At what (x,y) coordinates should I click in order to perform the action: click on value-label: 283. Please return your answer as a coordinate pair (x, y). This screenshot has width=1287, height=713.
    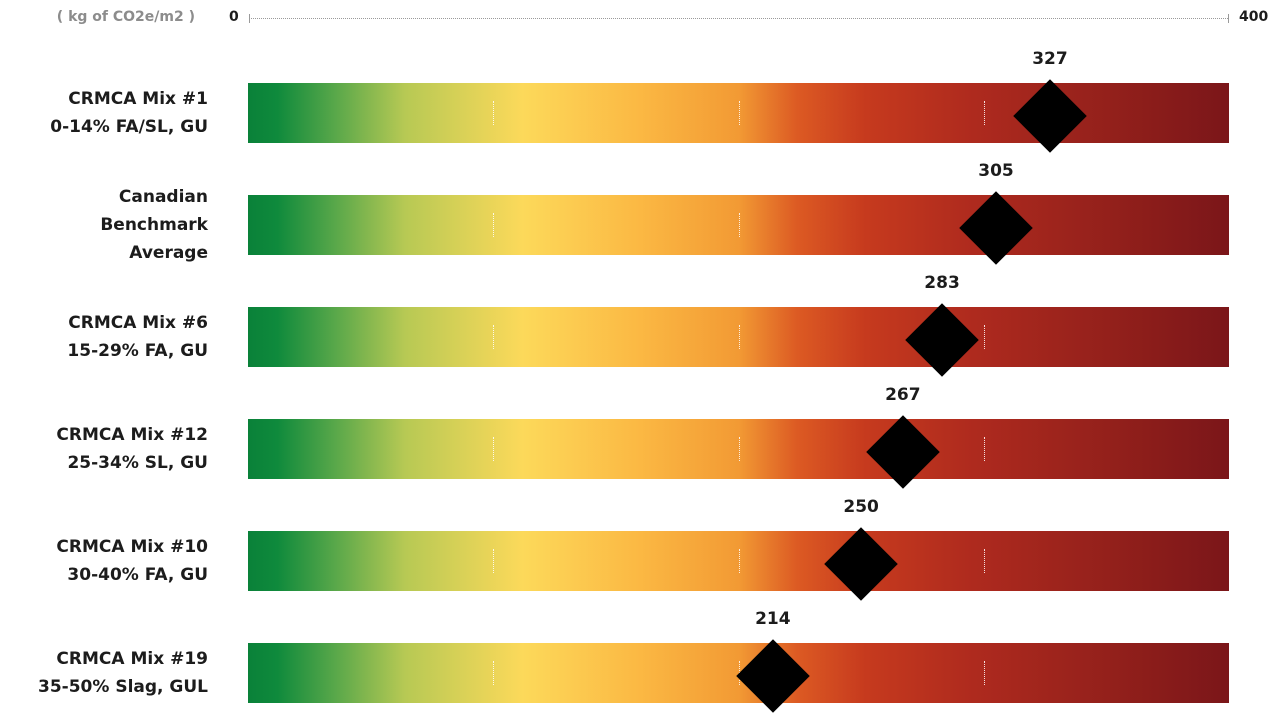
    Looking at the image, I should click on (942, 283).